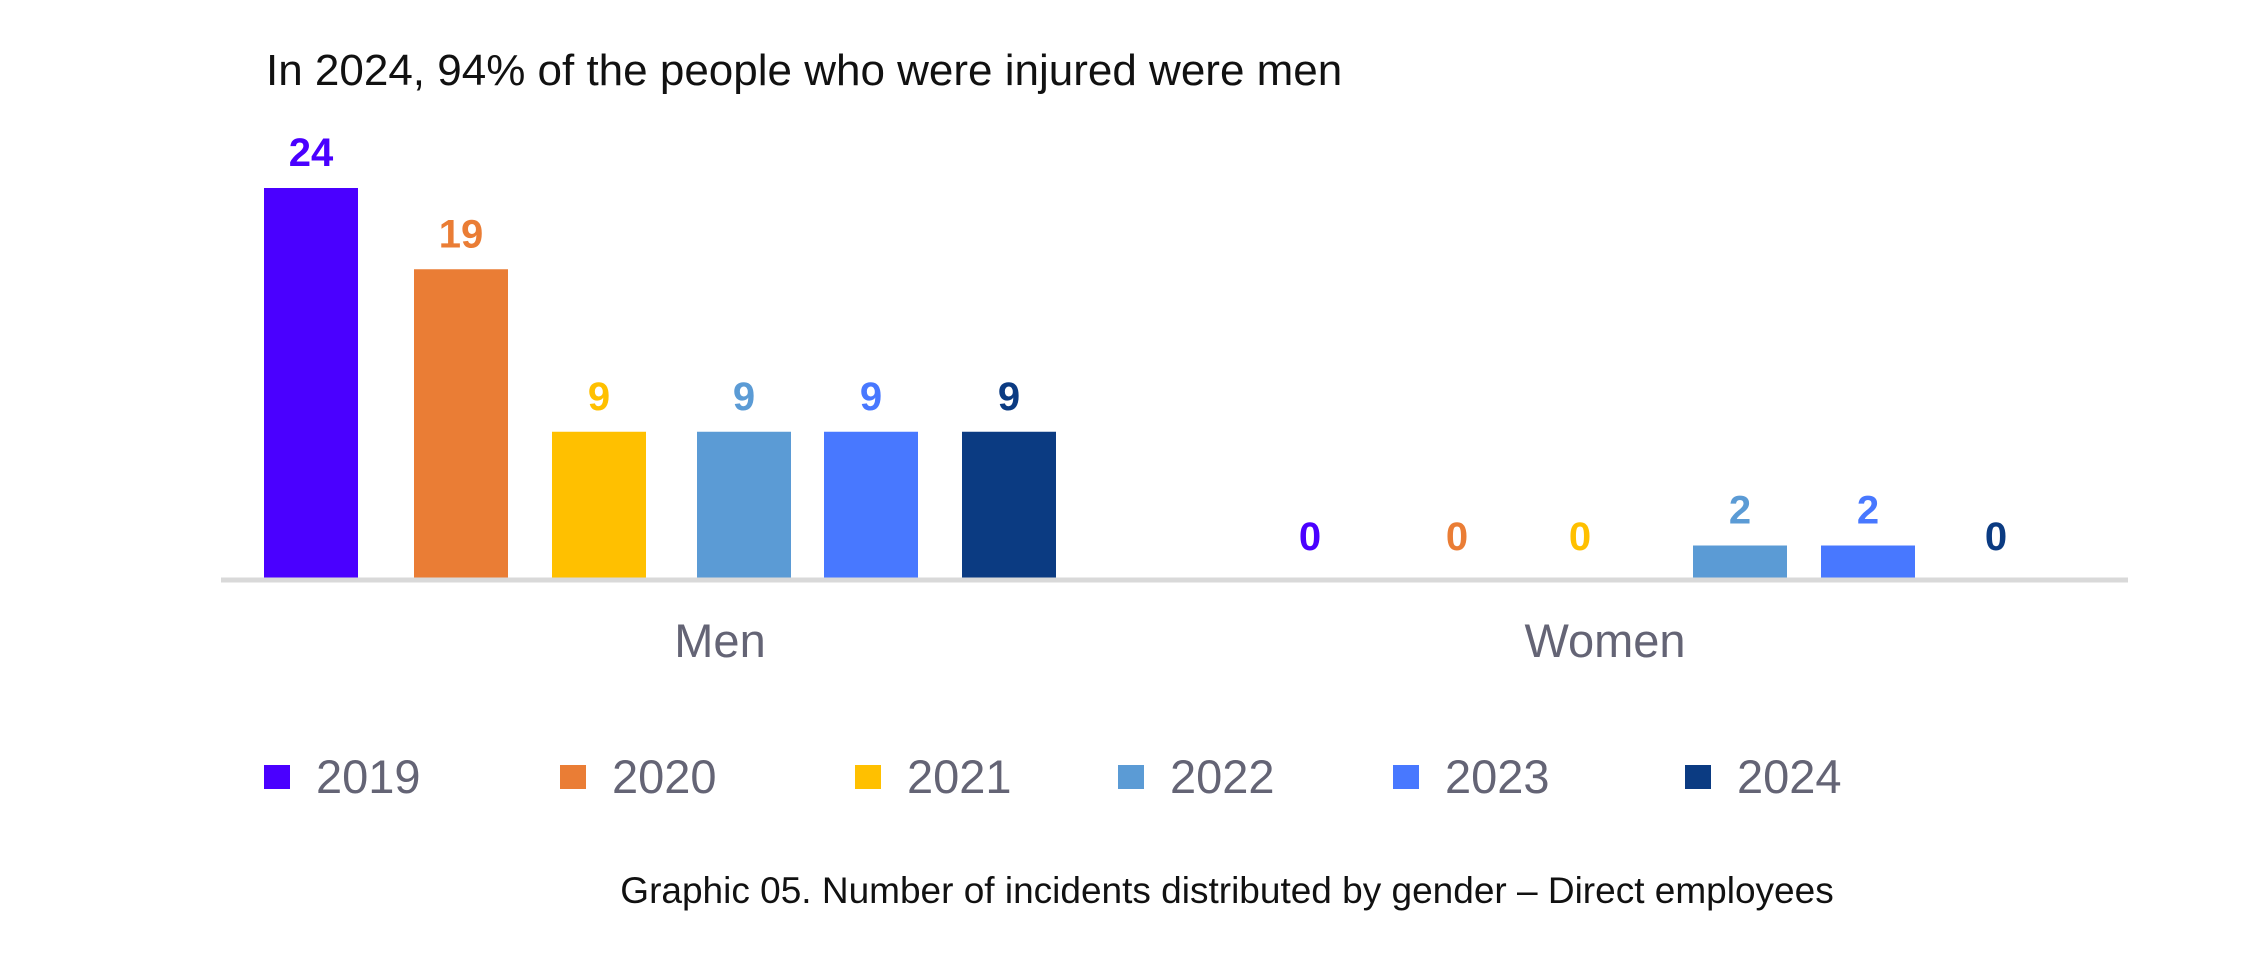  What do you see at coordinates (368, 776) in the screenshot?
I see `legend-label: 2019` at bounding box center [368, 776].